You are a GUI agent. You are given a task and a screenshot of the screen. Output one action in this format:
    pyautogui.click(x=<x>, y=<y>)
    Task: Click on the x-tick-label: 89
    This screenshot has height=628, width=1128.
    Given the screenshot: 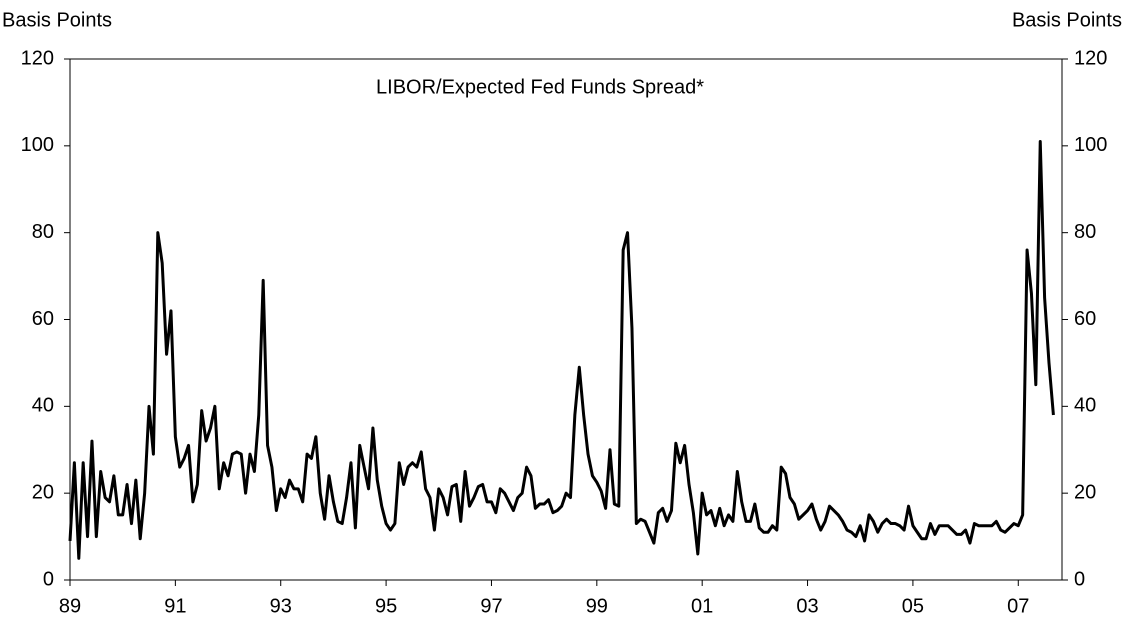 What is the action you would take?
    pyautogui.click(x=70, y=606)
    